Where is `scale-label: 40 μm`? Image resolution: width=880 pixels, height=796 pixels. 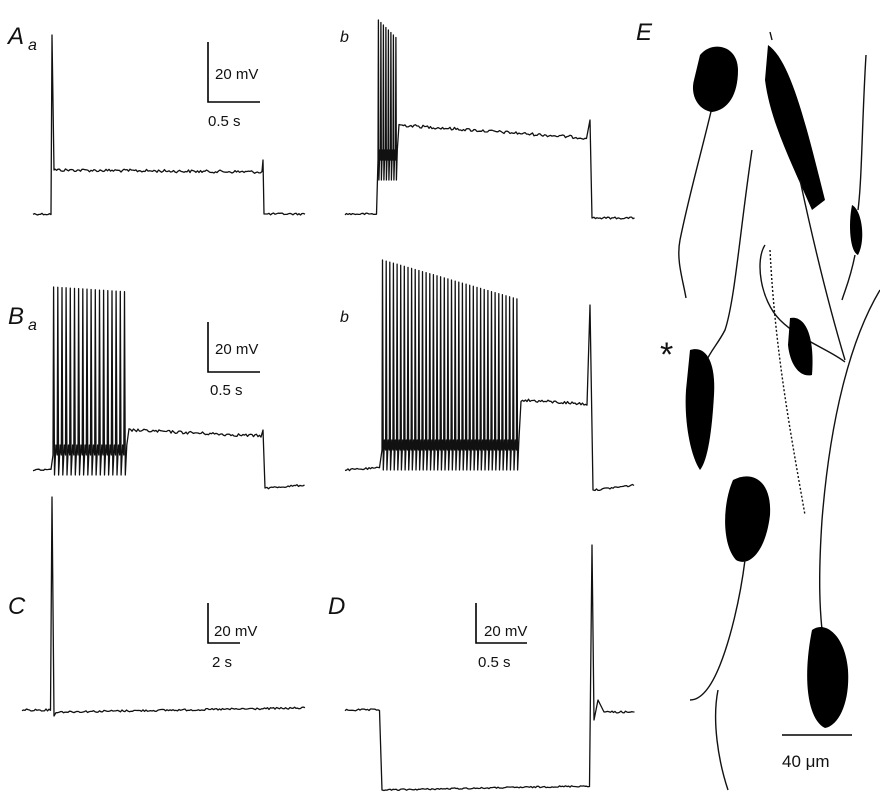
scale-label: 40 μm is located at coordinates (806, 761).